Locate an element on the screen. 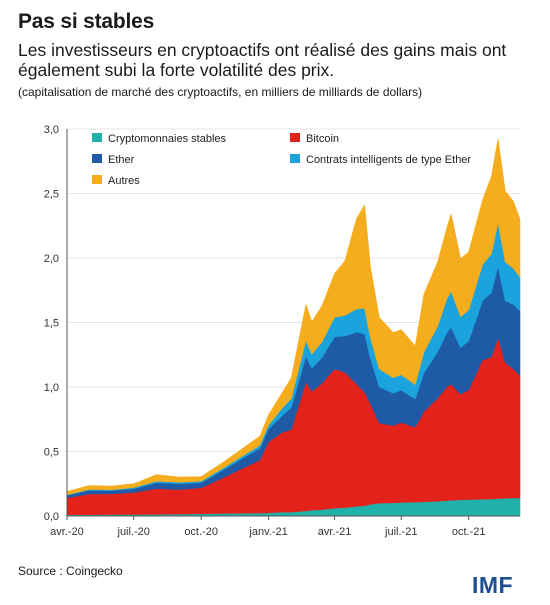 The height and width of the screenshot is (605, 550). x-tick-label: avr.-20 is located at coordinates (67, 532).